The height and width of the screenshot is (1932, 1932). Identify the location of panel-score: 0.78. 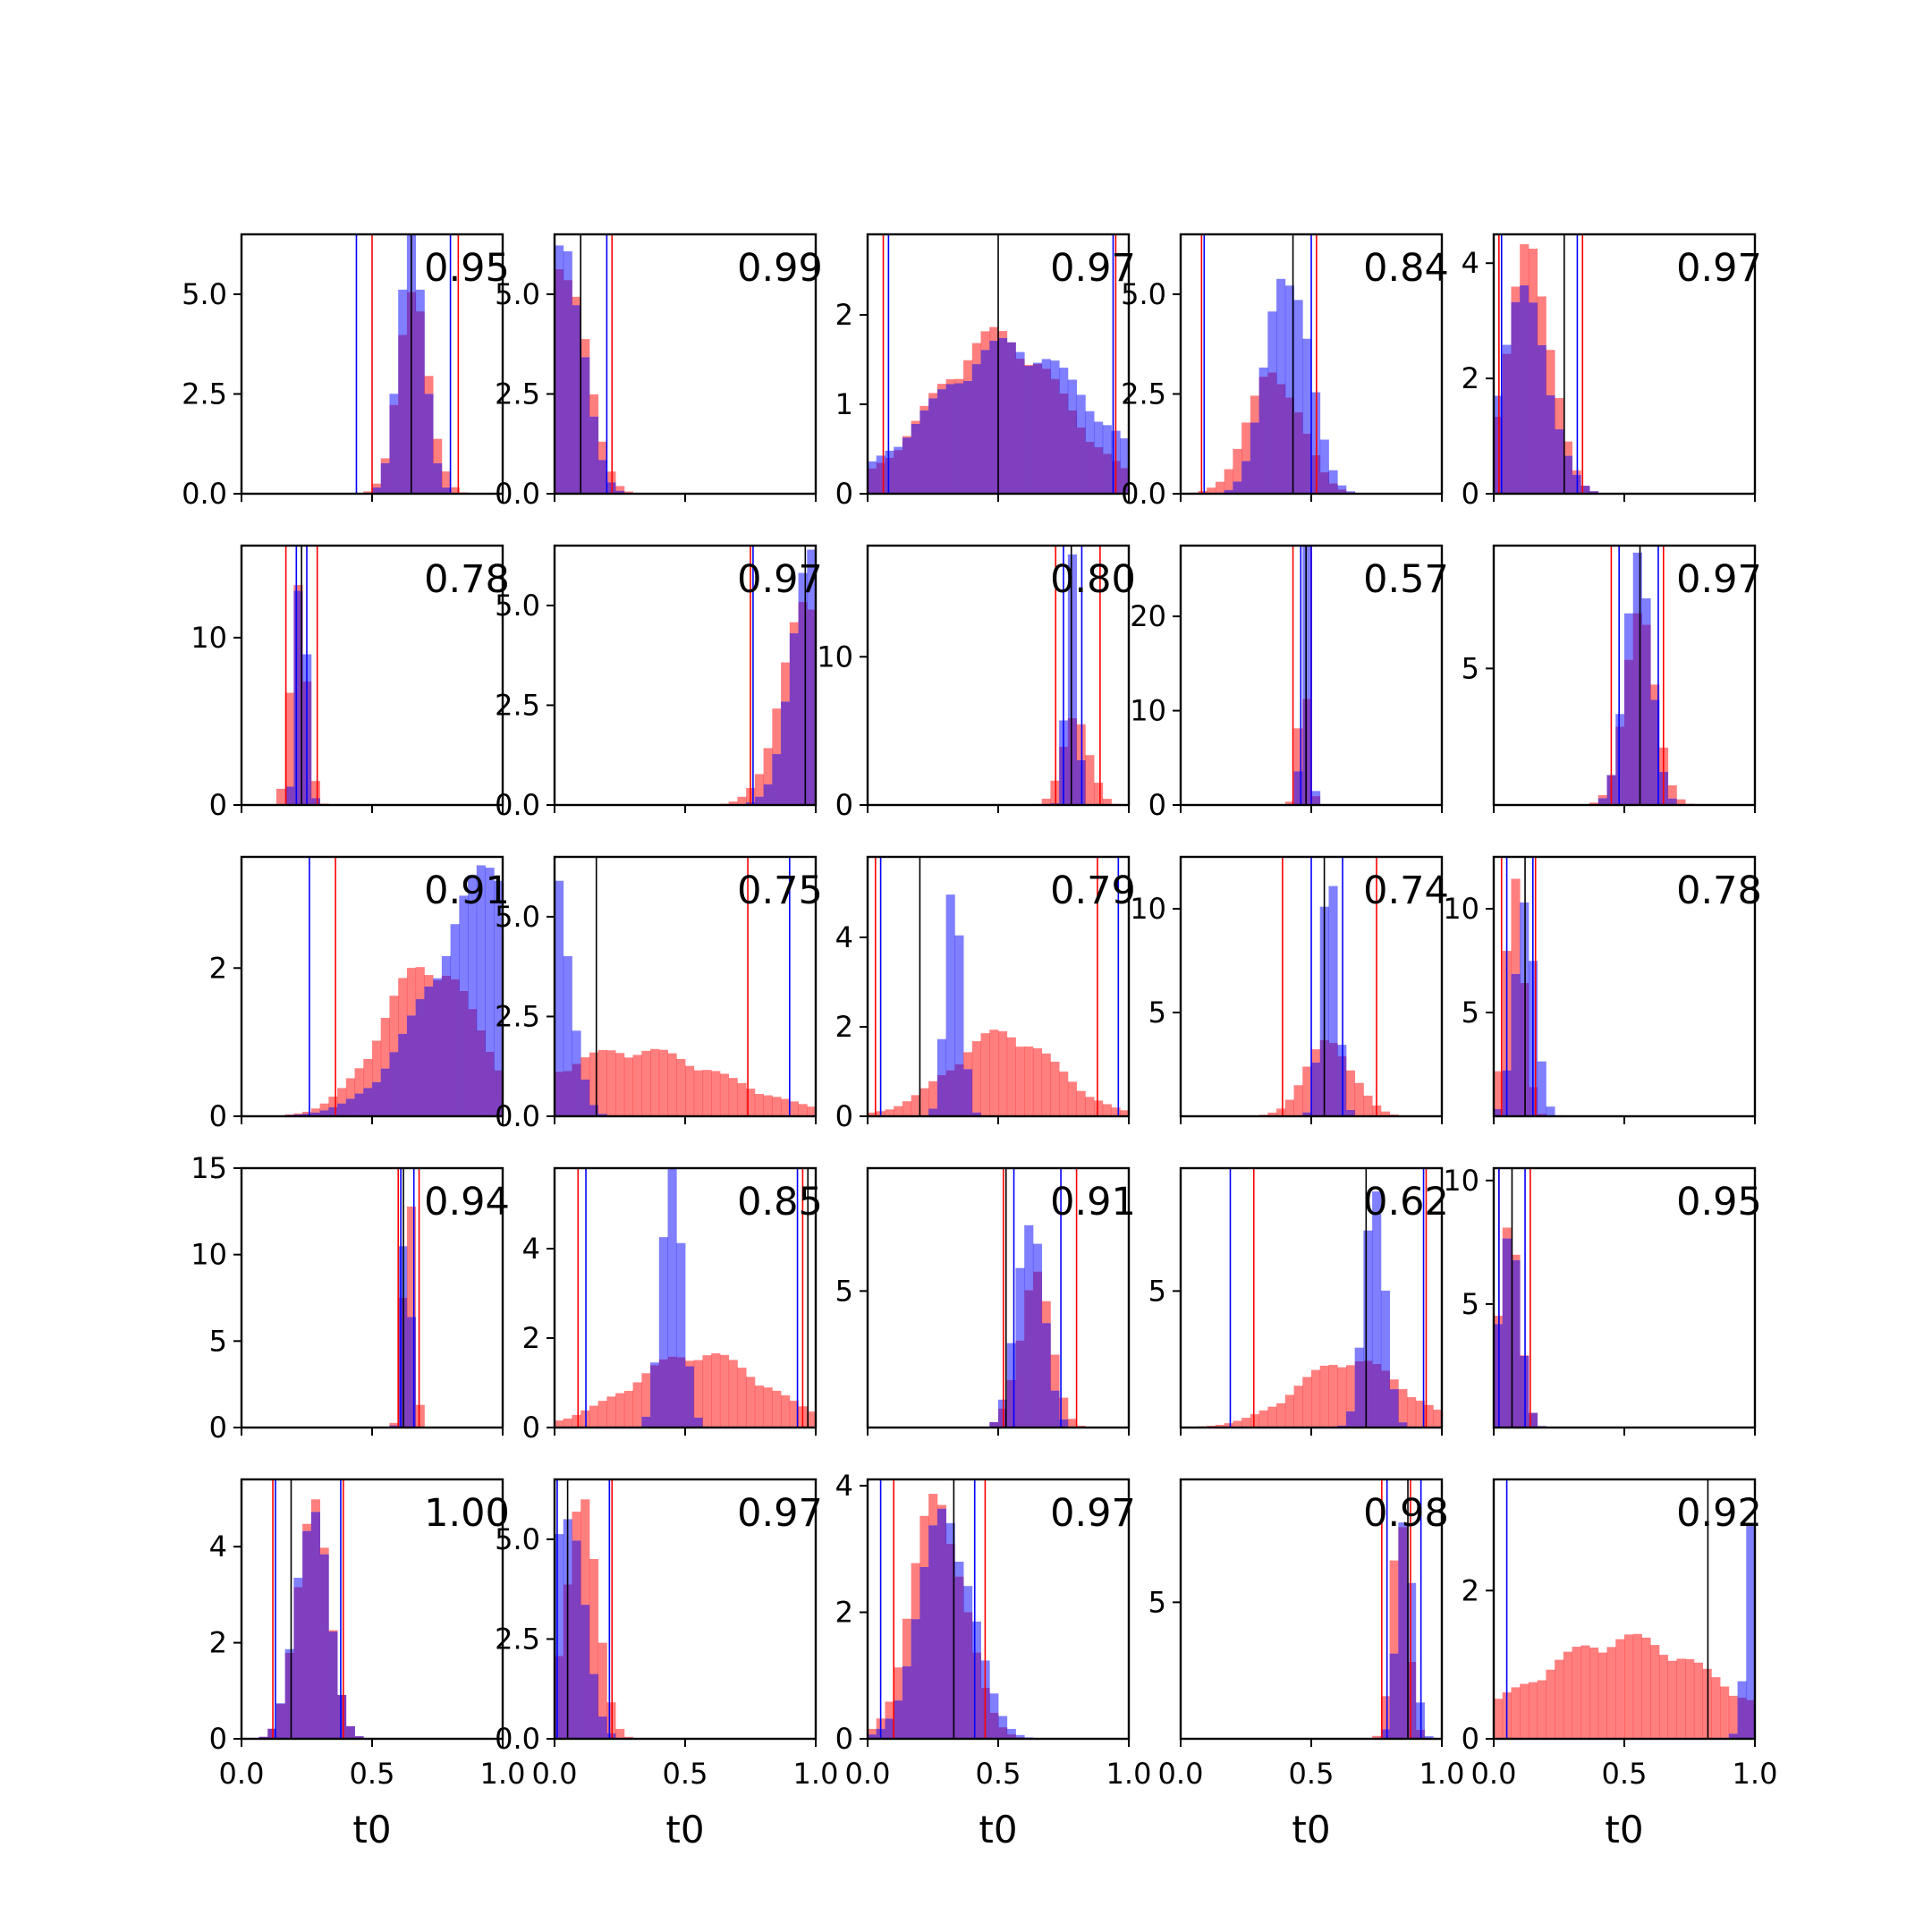
(467, 579).